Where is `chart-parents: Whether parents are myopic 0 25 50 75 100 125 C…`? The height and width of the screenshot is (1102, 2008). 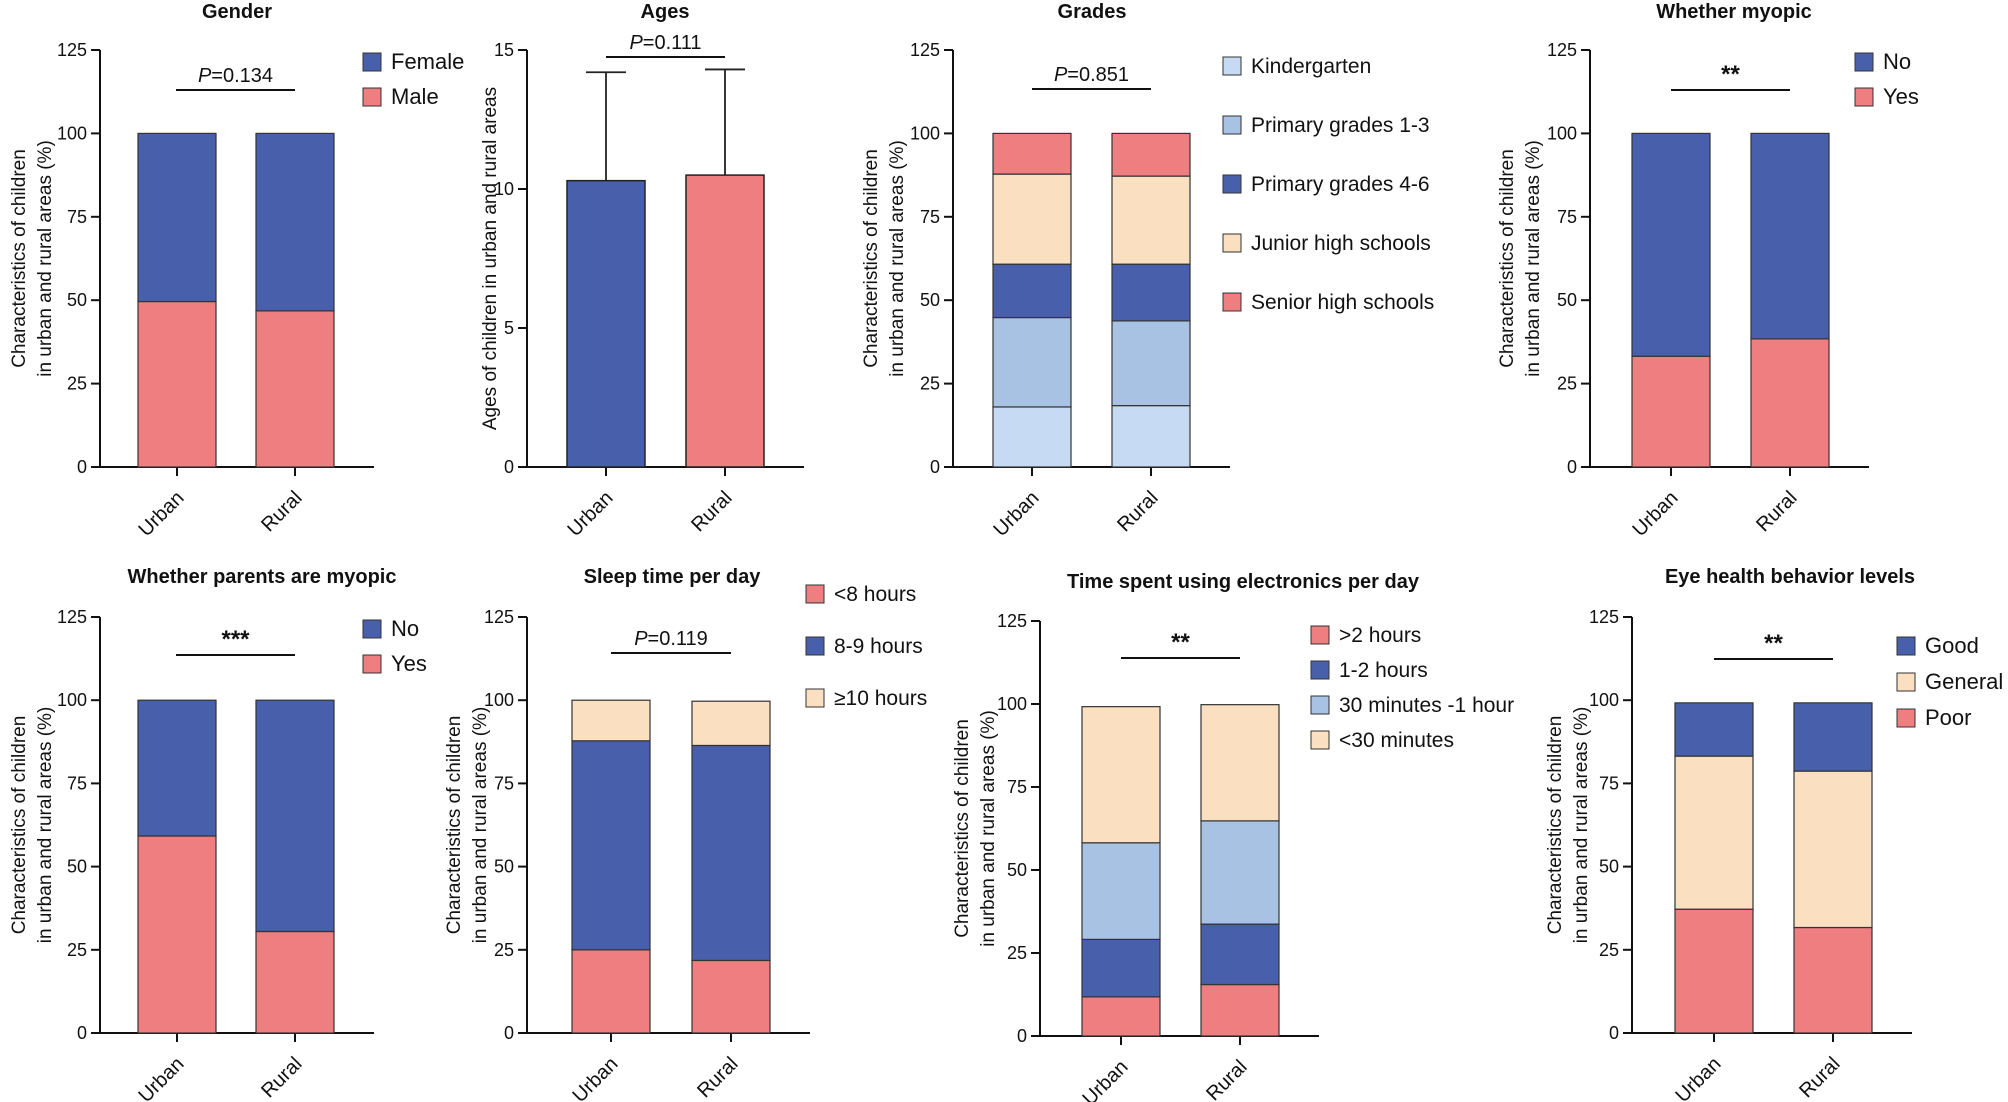
chart-parents: Whether parents are myopic 0 25 50 75 100 125 C… is located at coordinates (218, 834).